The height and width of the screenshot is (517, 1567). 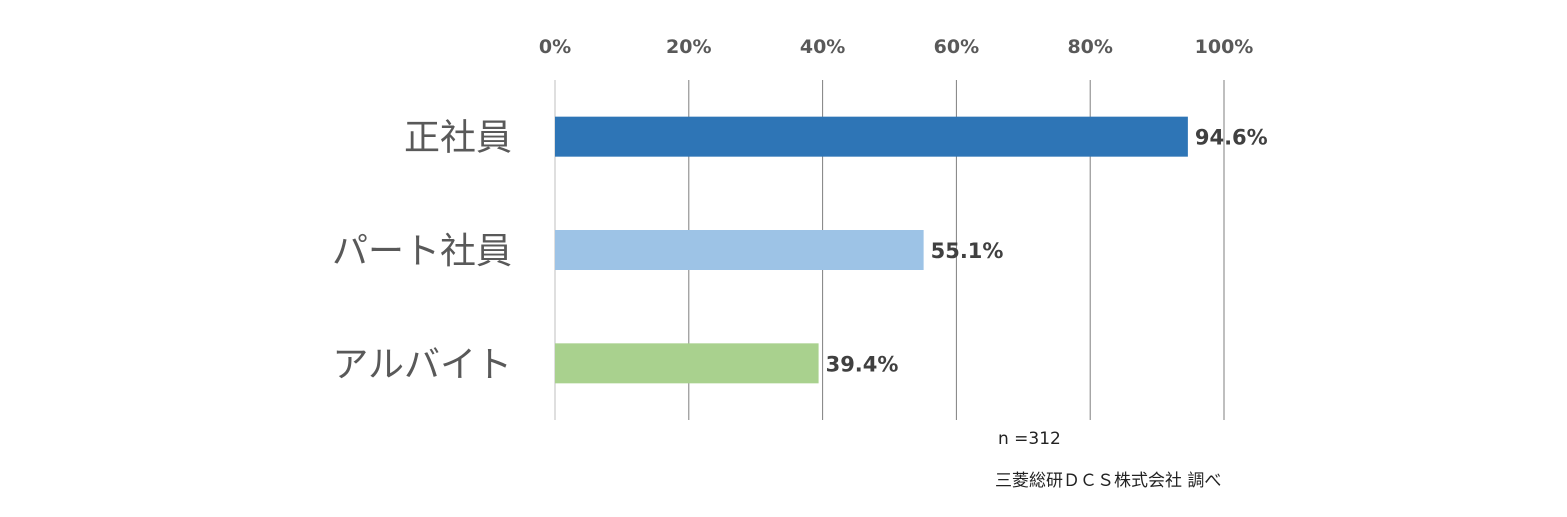 I want to click on source-note: 三菱総研ＤＣＳ株式会社 調べ, so click(x=1108, y=481).